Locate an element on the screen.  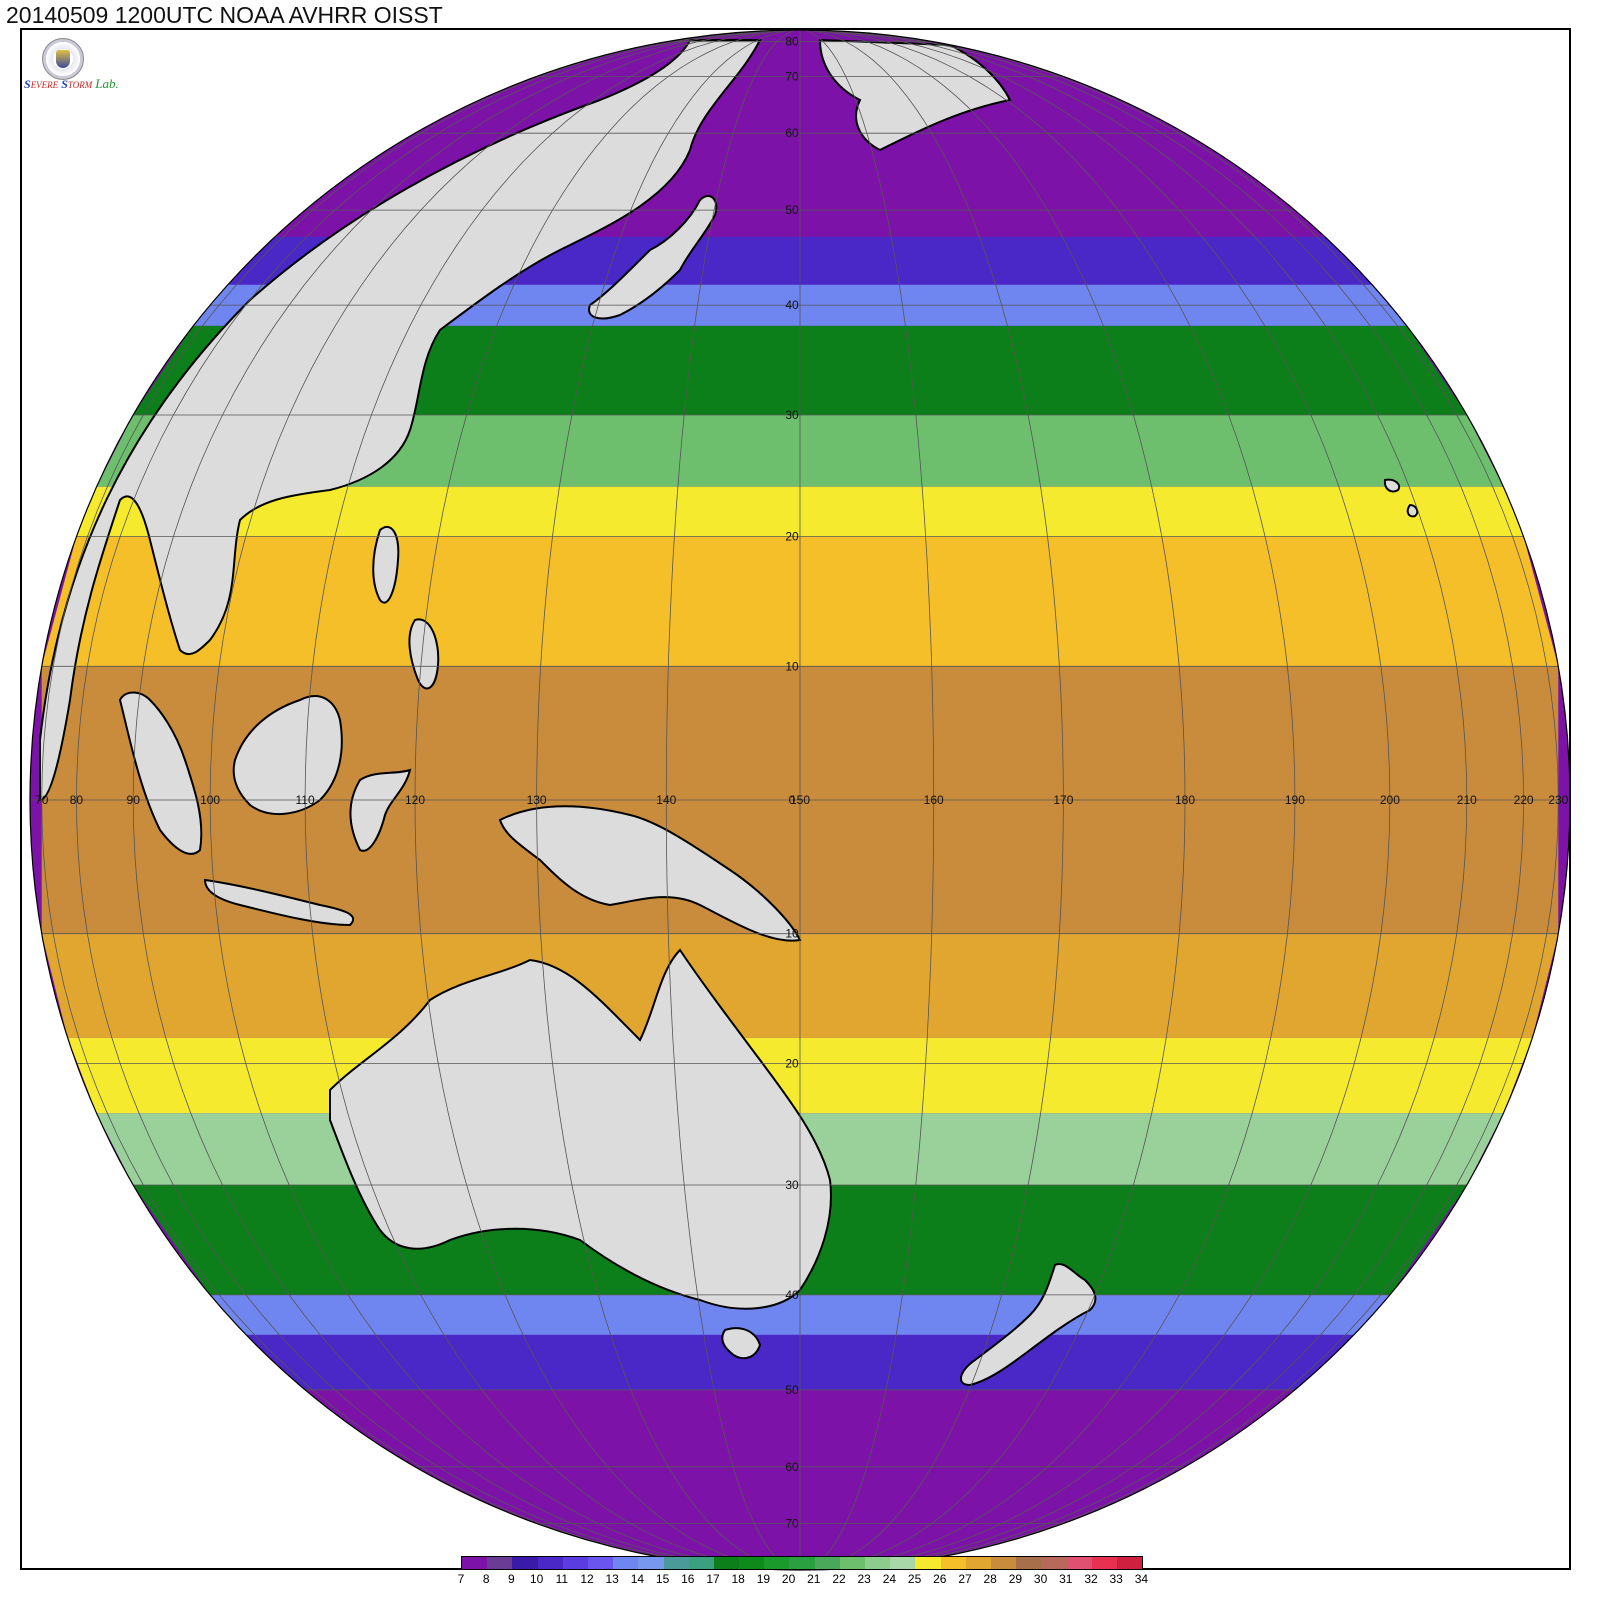
brand-letter: S is located at coordinates (27, 84).